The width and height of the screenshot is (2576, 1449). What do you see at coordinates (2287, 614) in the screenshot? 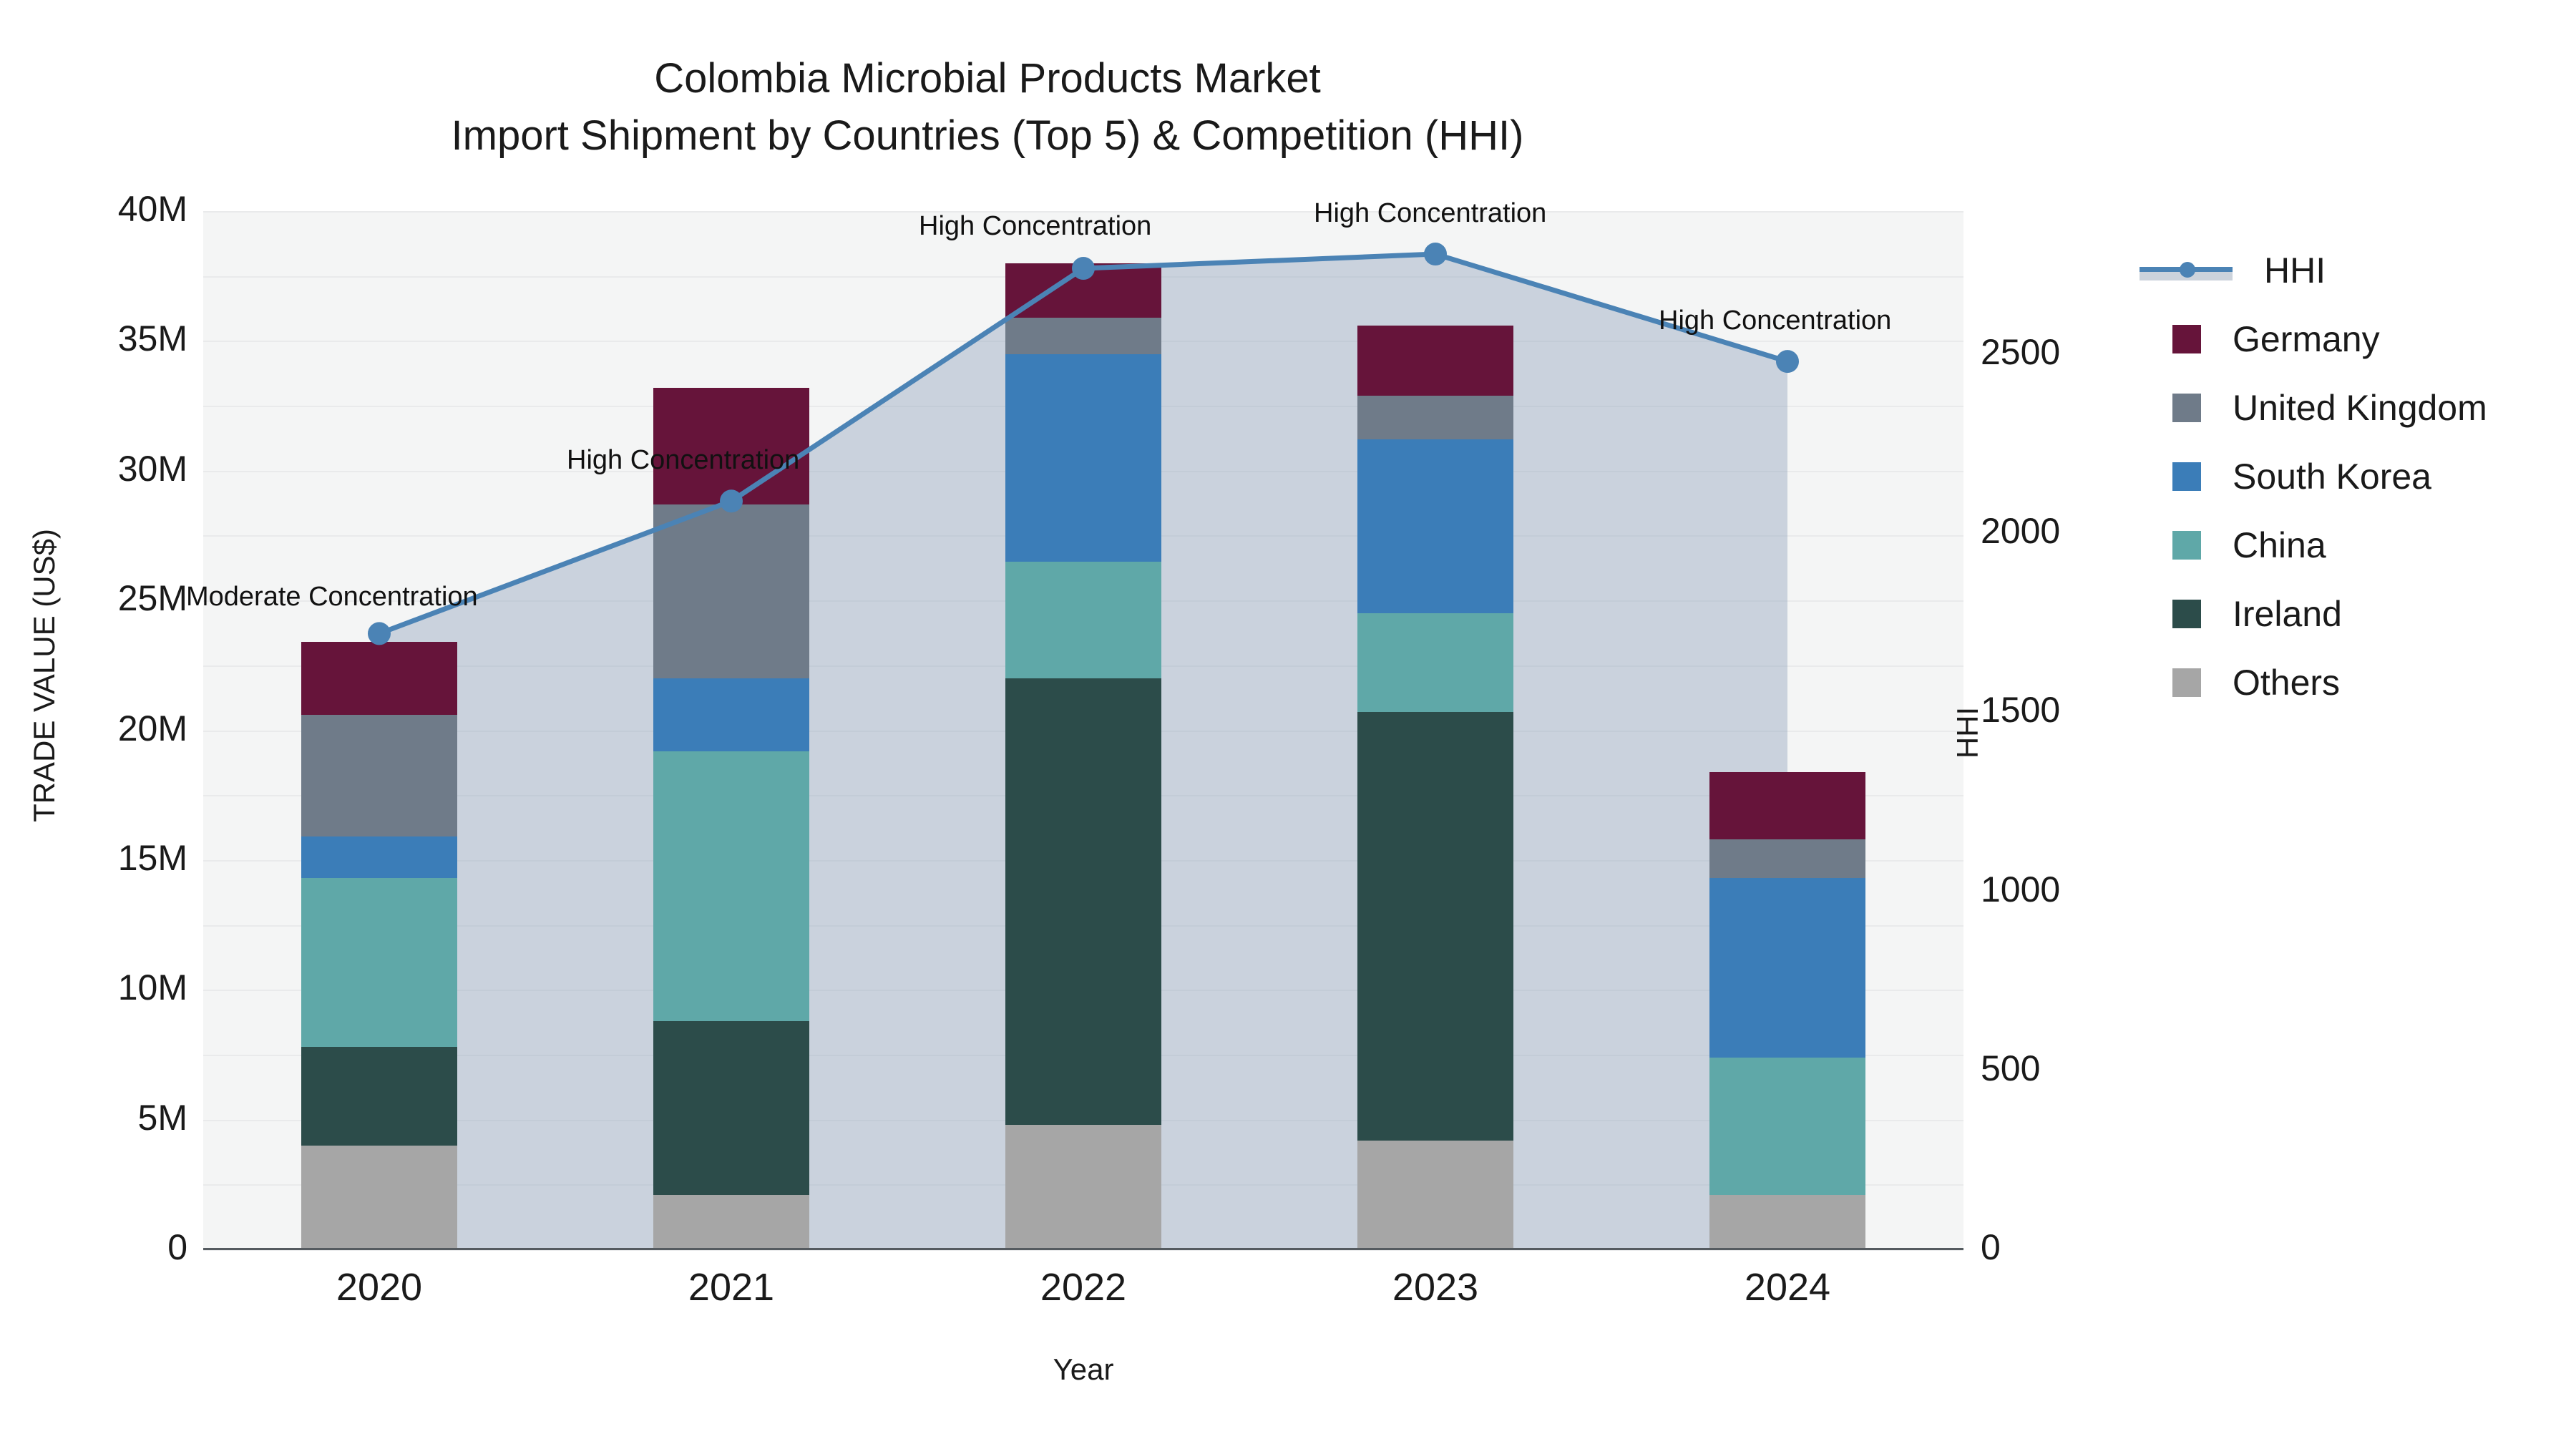
I see `legend-label: Ireland` at bounding box center [2287, 614].